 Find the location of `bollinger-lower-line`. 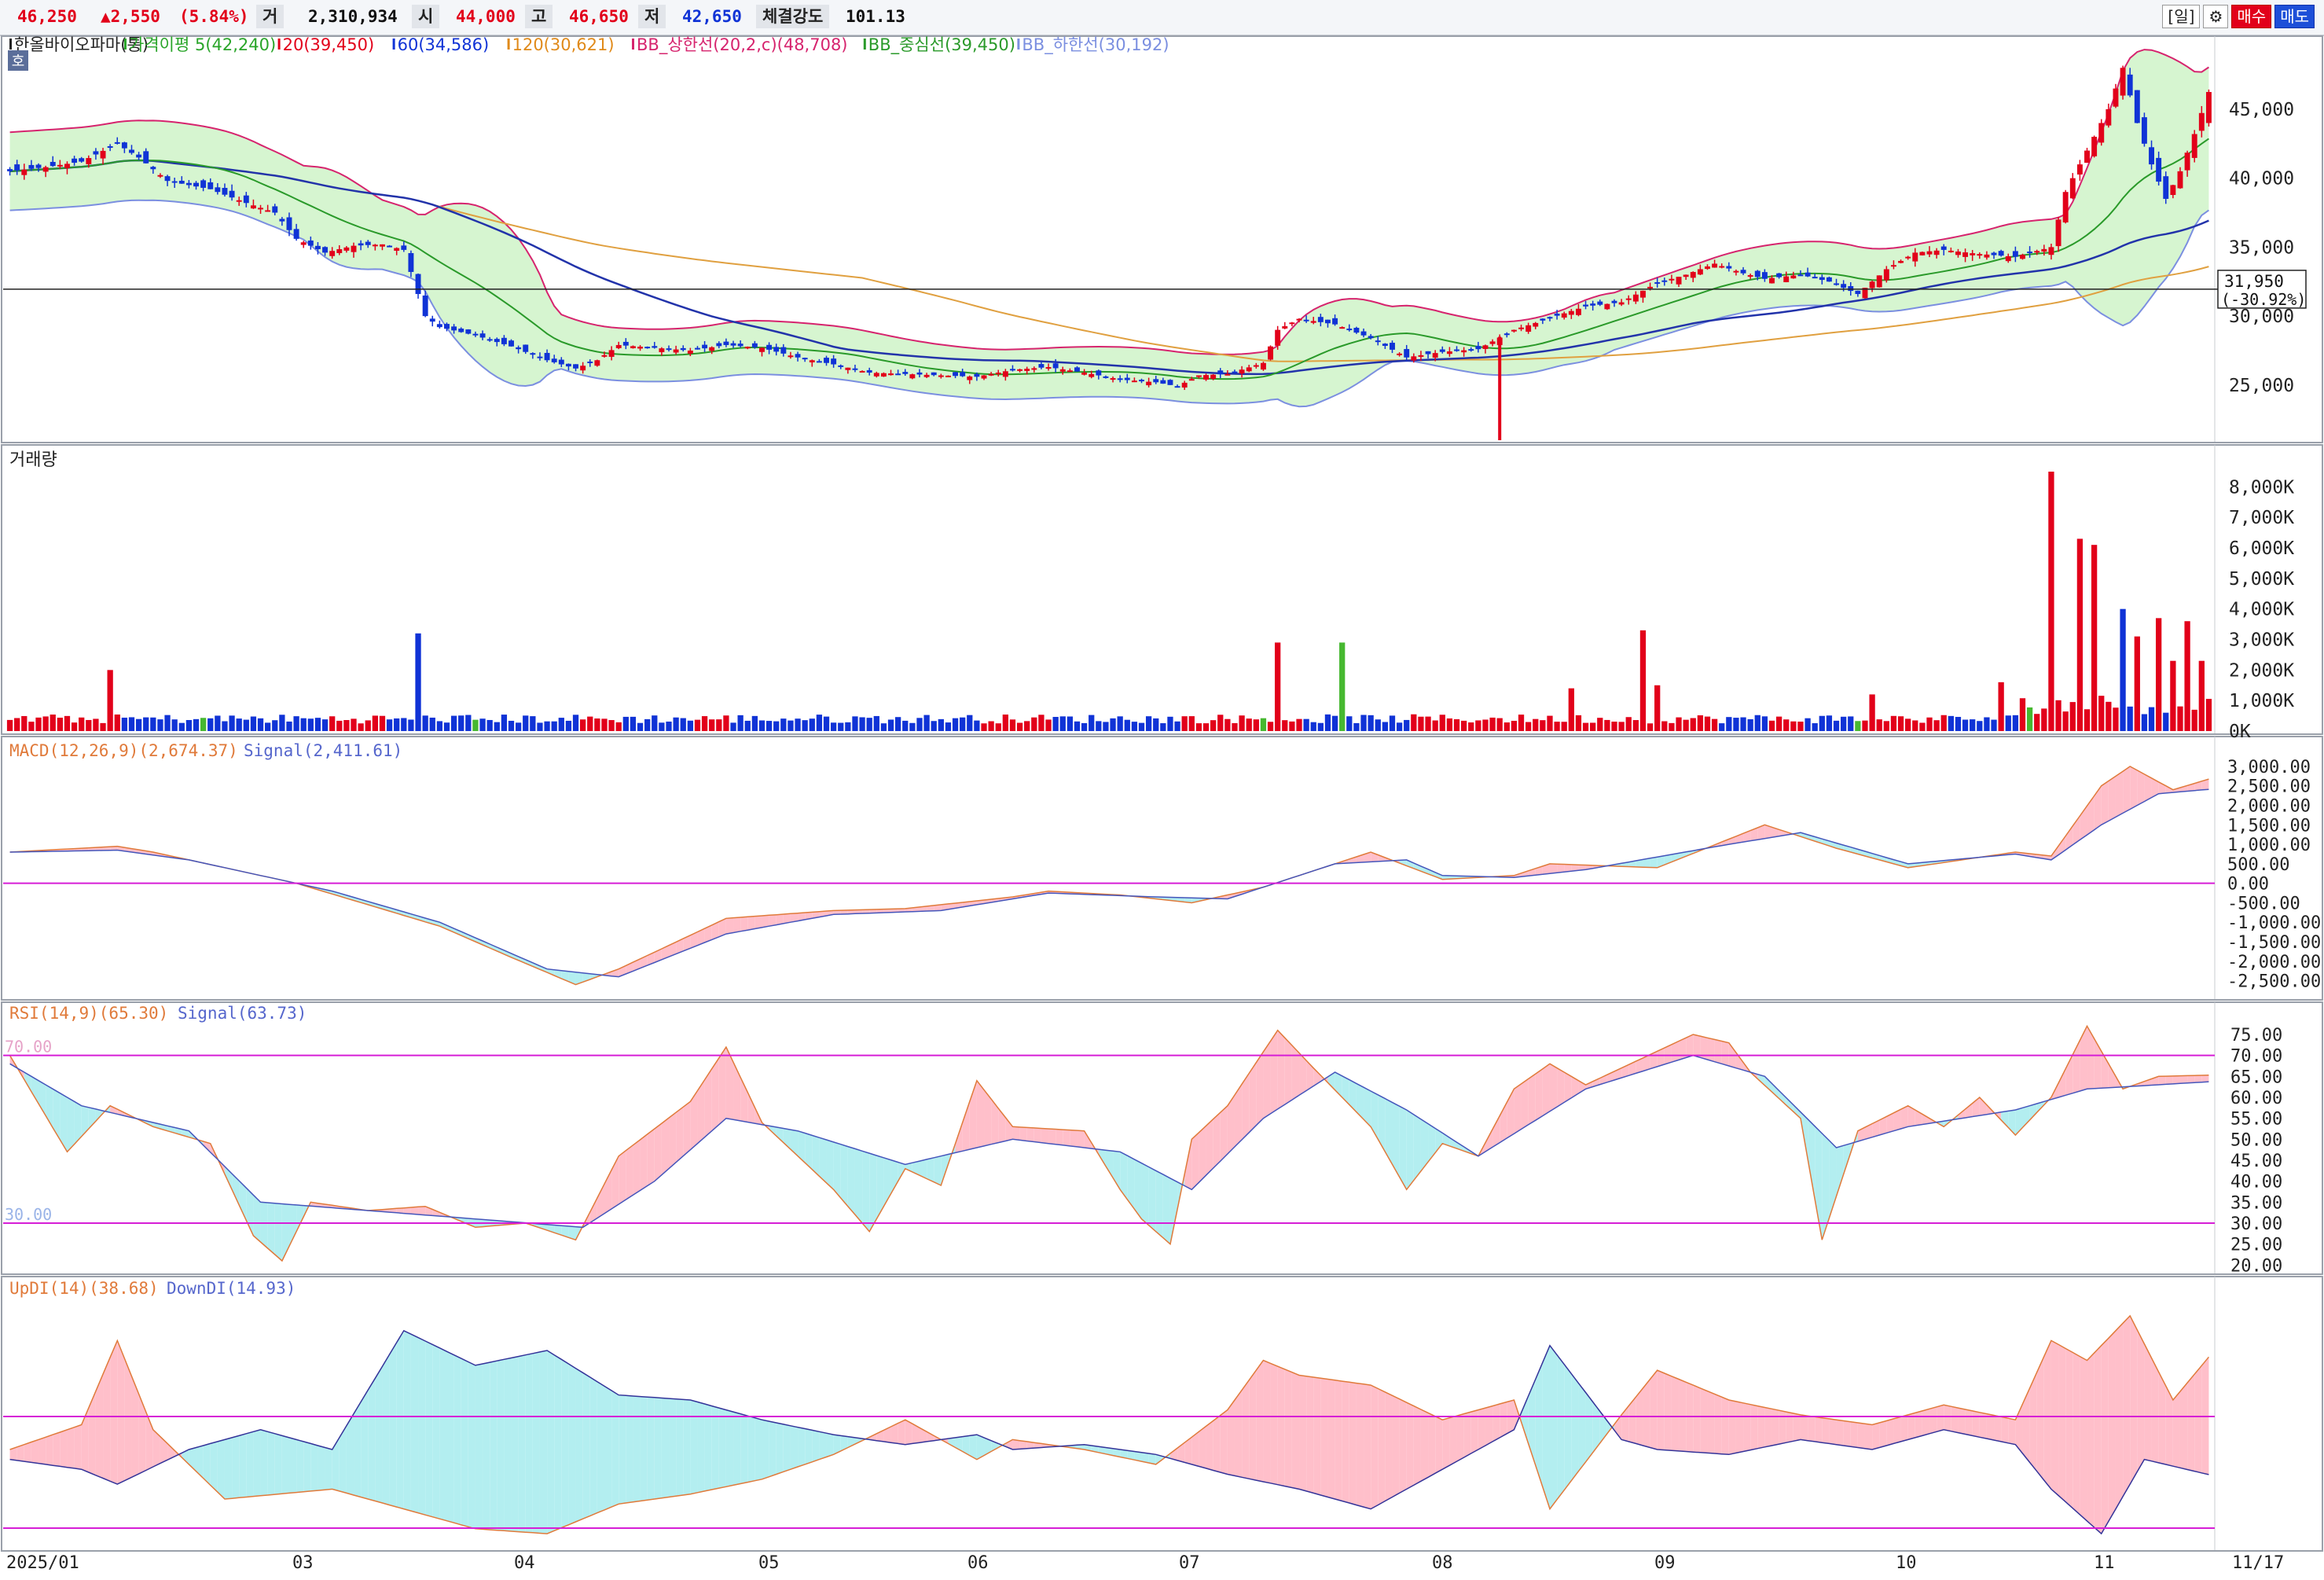

bollinger-lower-line is located at coordinates (1109, 303).